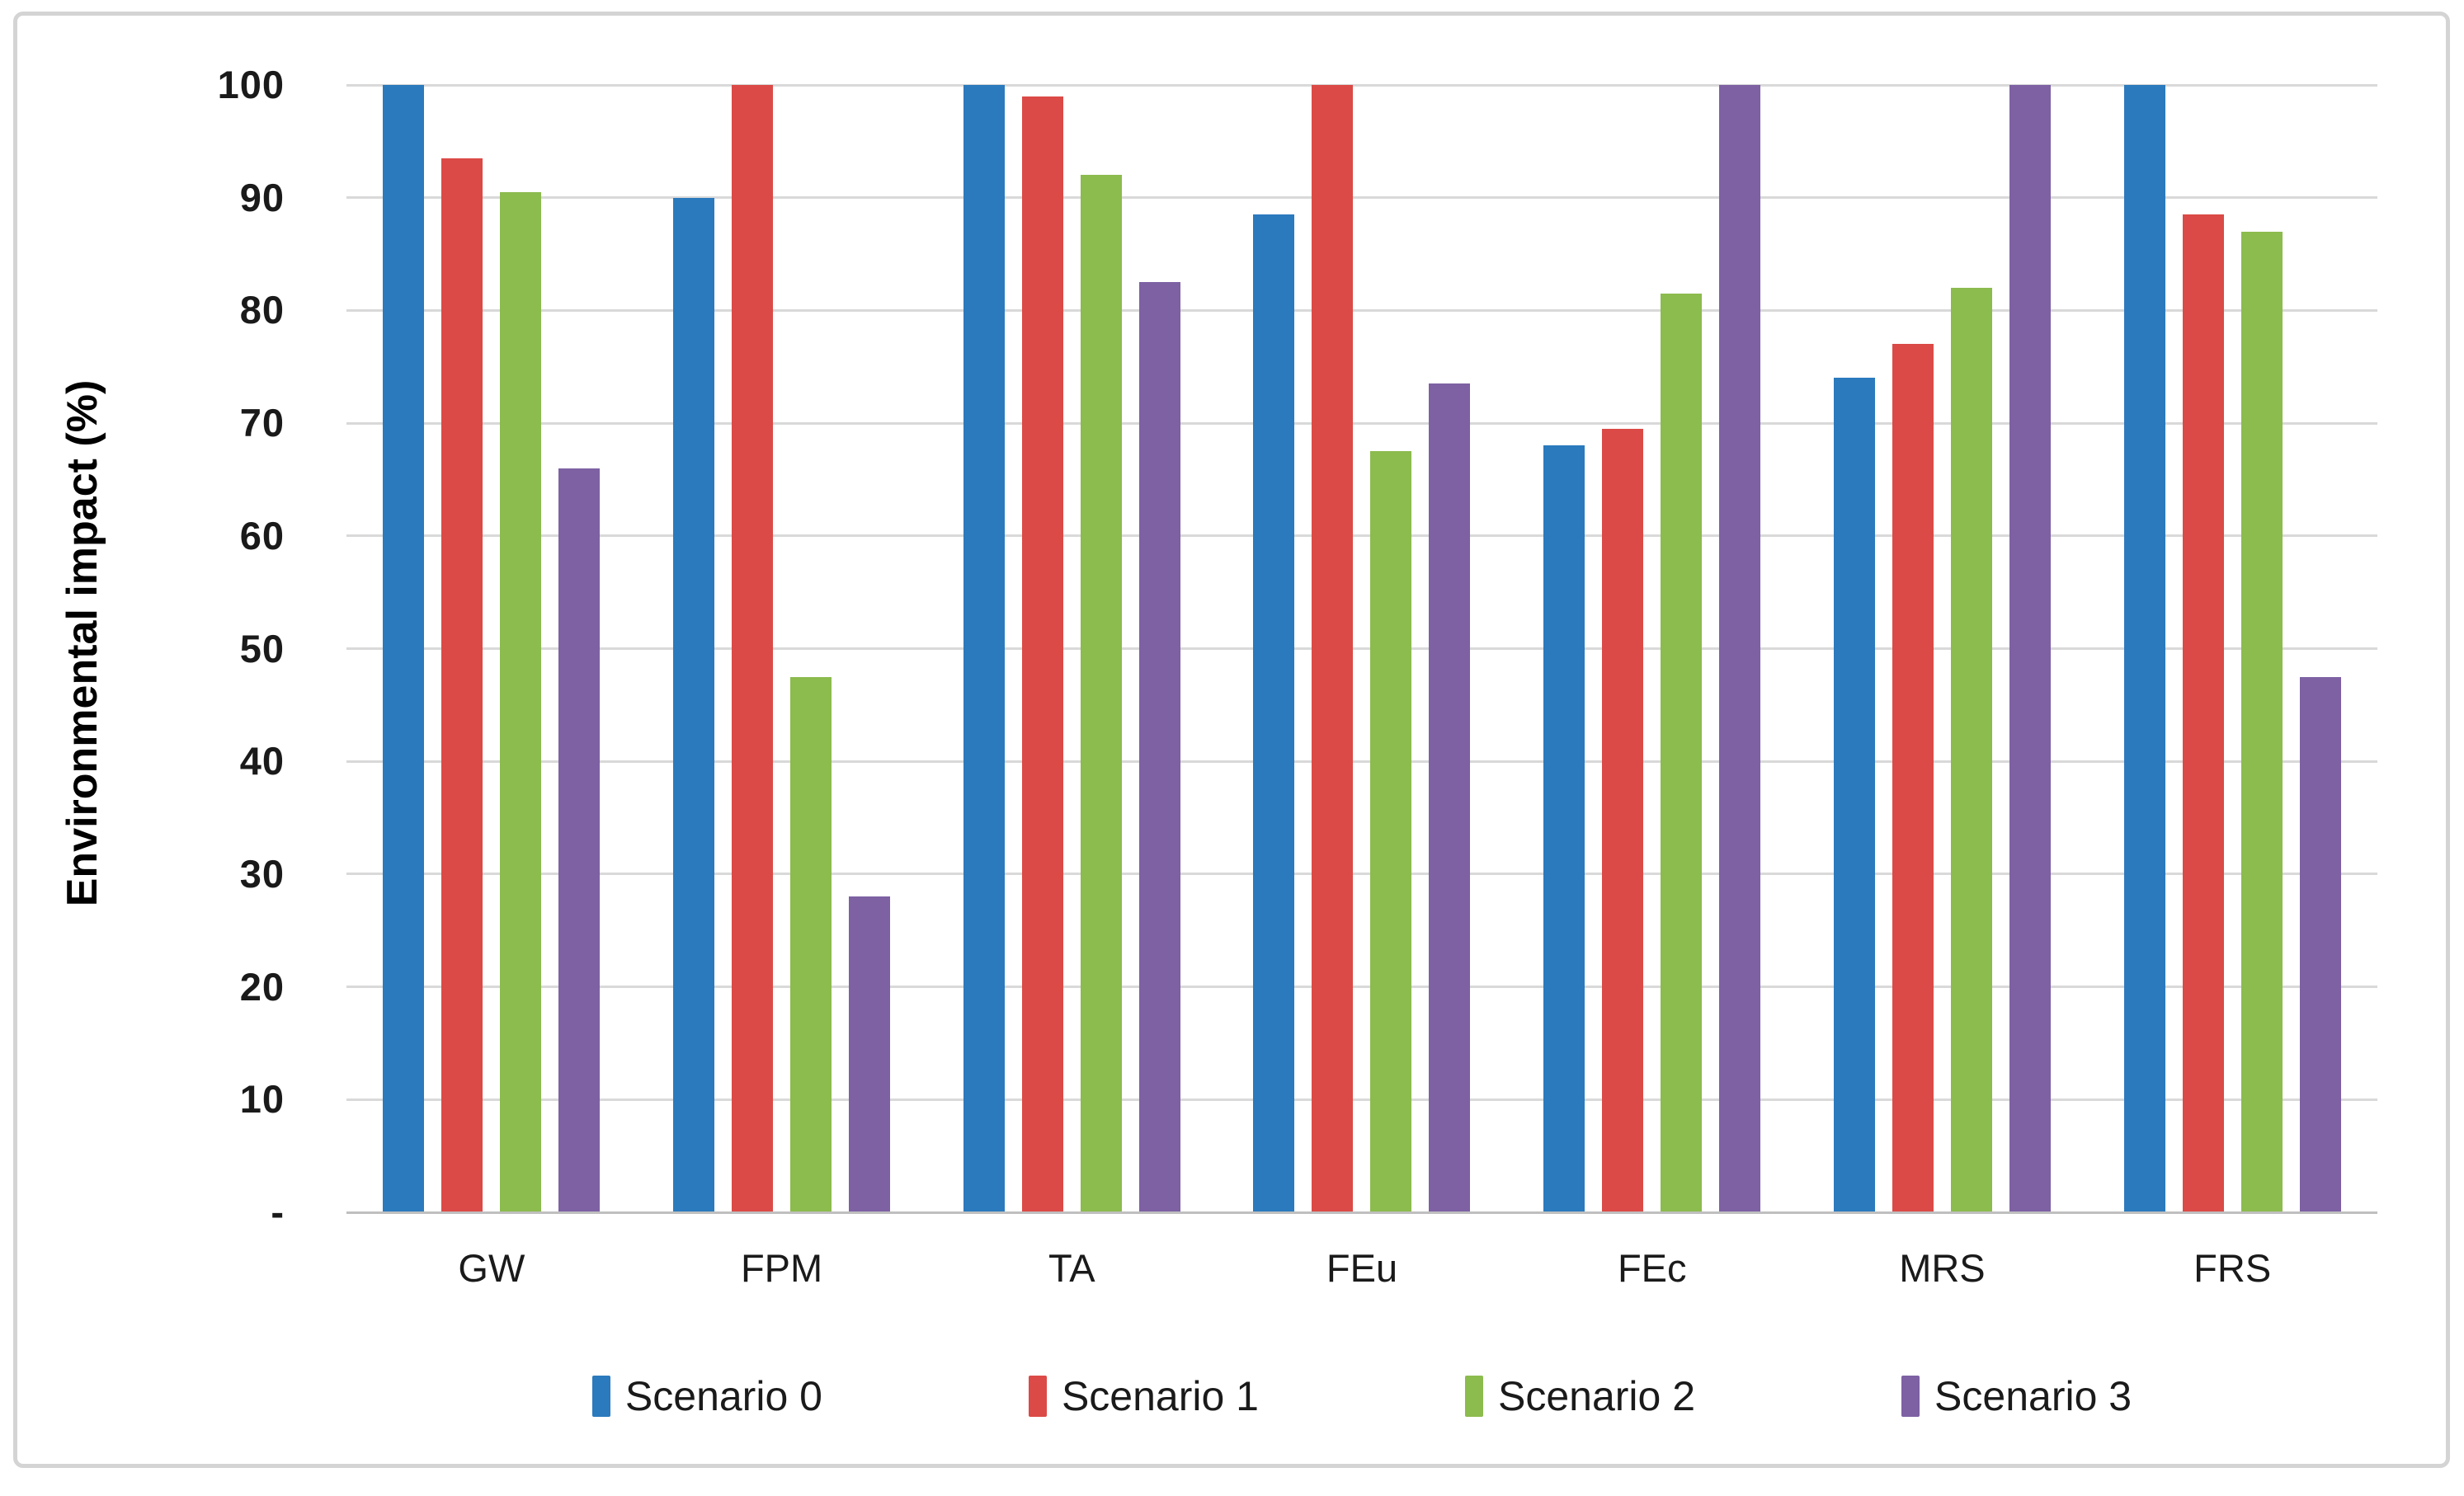 This screenshot has width=2464, height=1496. Describe the element at coordinates (262, 1100) in the screenshot. I see `y-tick-label-10: 10` at that location.